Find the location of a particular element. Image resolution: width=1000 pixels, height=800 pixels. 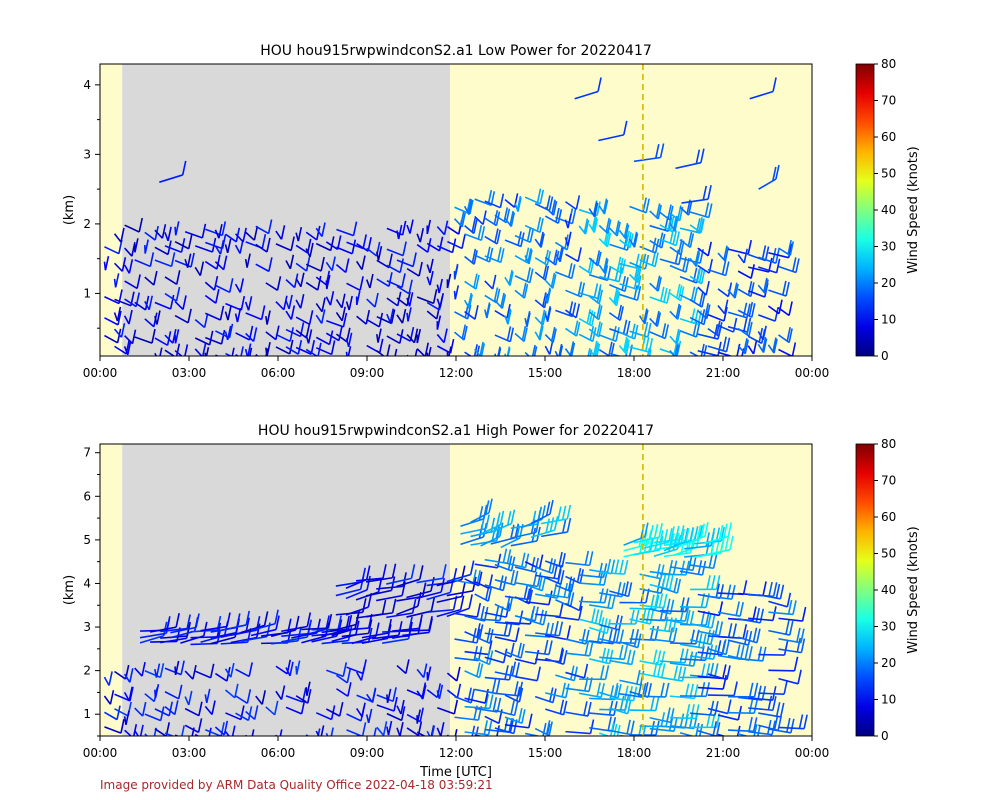

colorbar-tick-label: 0 is located at coordinates (885, 736).